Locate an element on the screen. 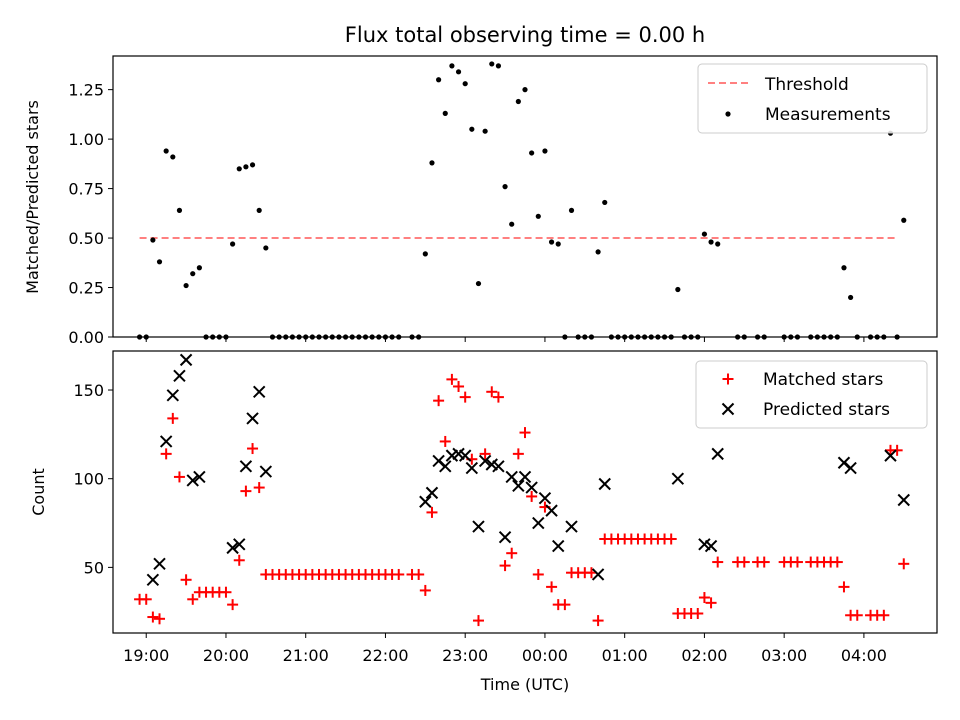 The width and height of the screenshot is (960, 720). legend-label: Measurements is located at coordinates (828, 115).